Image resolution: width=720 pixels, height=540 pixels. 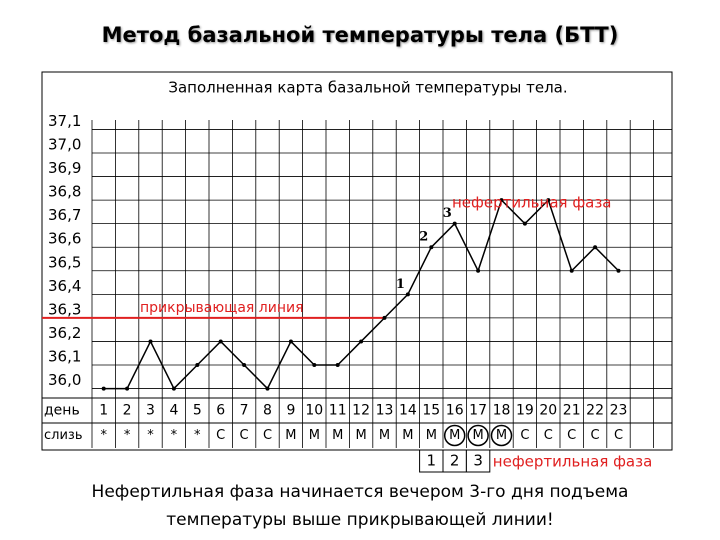 What do you see at coordinates (64, 215) in the screenshot?
I see `y-tick-label: 36,7` at bounding box center [64, 215].